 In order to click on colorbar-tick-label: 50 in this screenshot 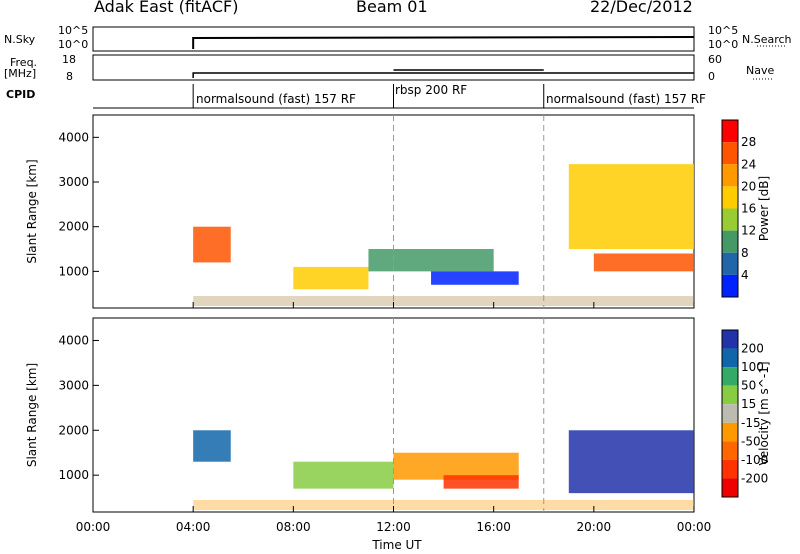, I will do `click(748, 386)`.